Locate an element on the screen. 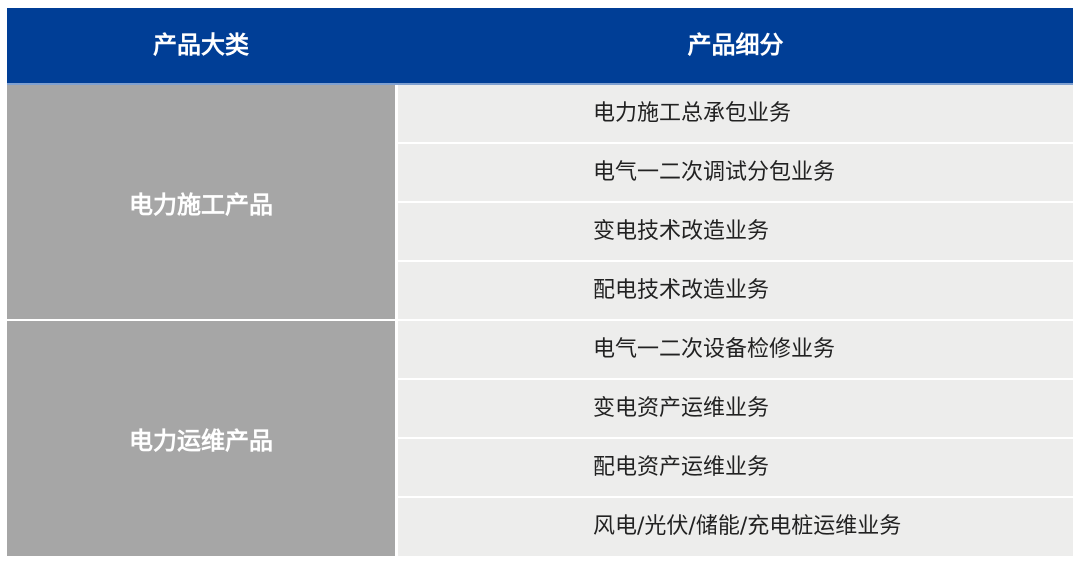 This screenshot has width=1080, height=567. table-row: 变电资产运维业务 is located at coordinates (735, 408).